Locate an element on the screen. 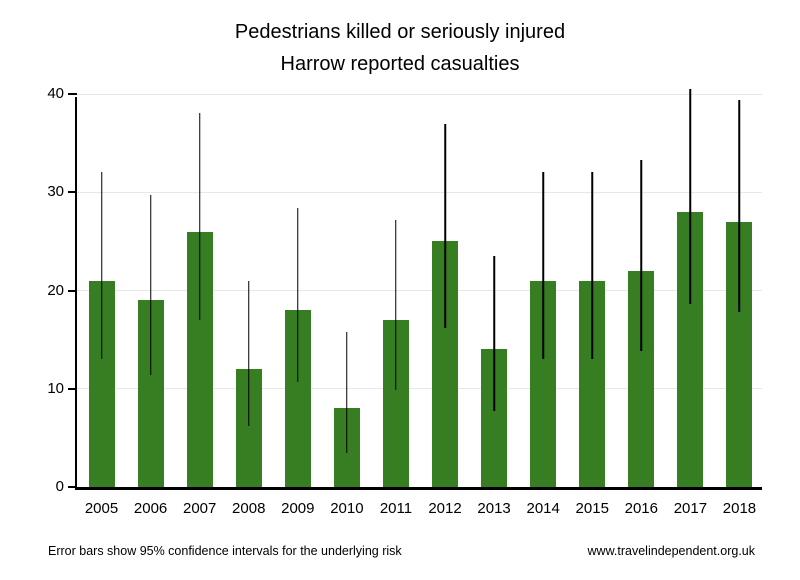  x-tick-label-2015: 2015 is located at coordinates (592, 508).